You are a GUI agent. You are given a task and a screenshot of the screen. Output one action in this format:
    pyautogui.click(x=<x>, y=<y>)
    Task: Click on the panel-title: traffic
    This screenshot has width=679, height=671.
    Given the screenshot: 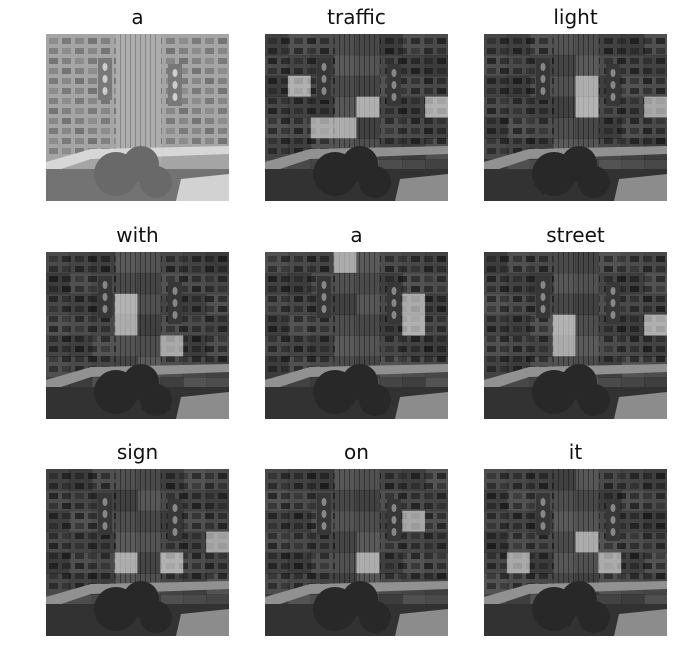 What is the action you would take?
    pyautogui.click(x=356, y=17)
    